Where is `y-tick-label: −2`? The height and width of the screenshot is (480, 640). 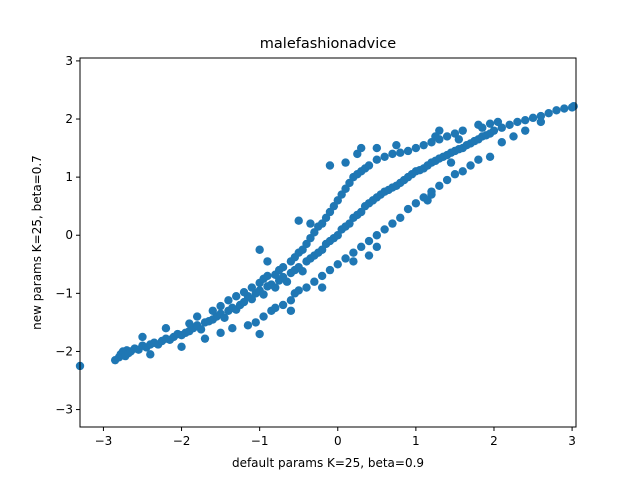
y-tick-label: −2 is located at coordinates (64, 351).